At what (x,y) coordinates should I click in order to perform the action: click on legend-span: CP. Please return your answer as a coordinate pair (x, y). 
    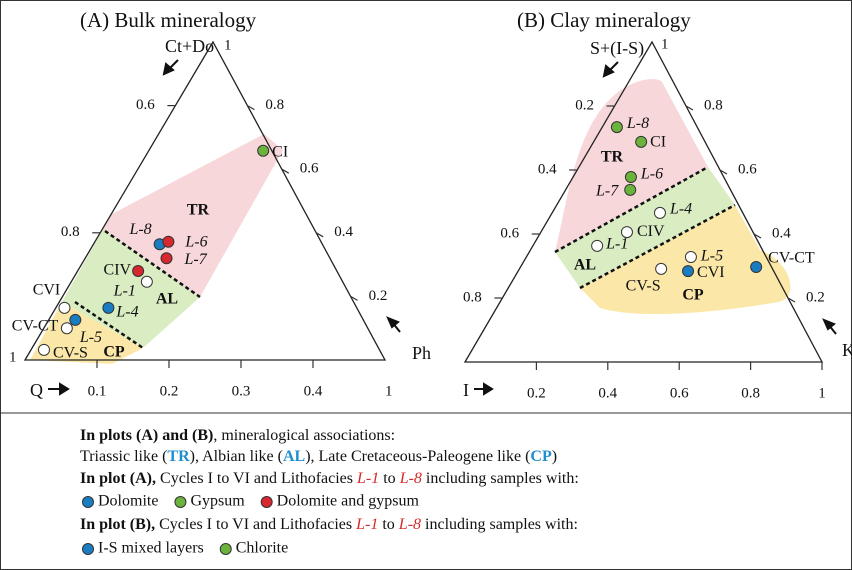
    Looking at the image, I should click on (541, 456).